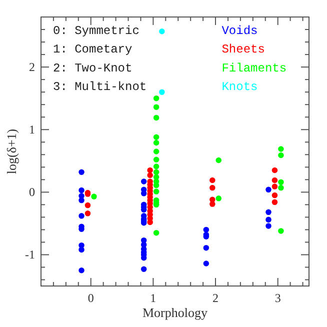 The image size is (327, 327). What do you see at coordinates (32, 129) in the screenshot?
I see `y-tick-label: 1` at bounding box center [32, 129].